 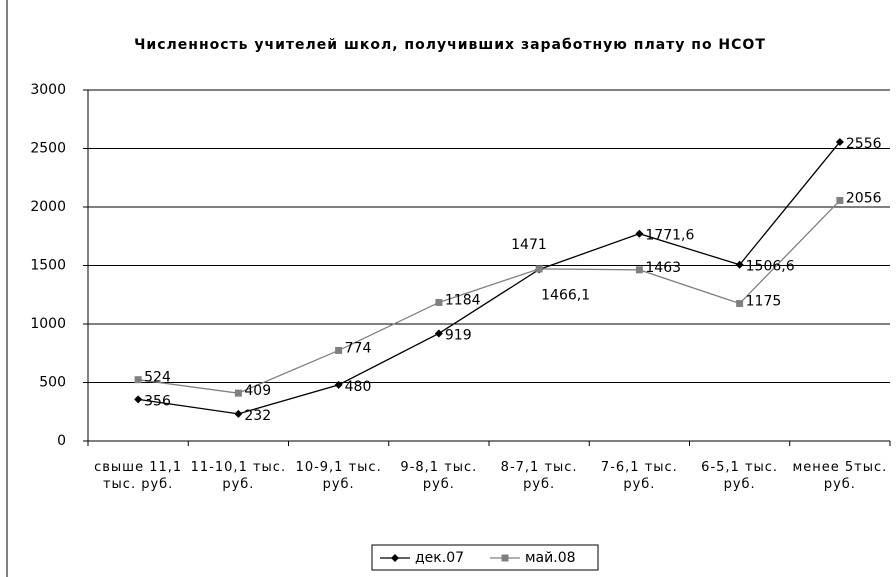 What do you see at coordinates (48, 266) in the screenshot?
I see `y-tick-label: 1500` at bounding box center [48, 266].